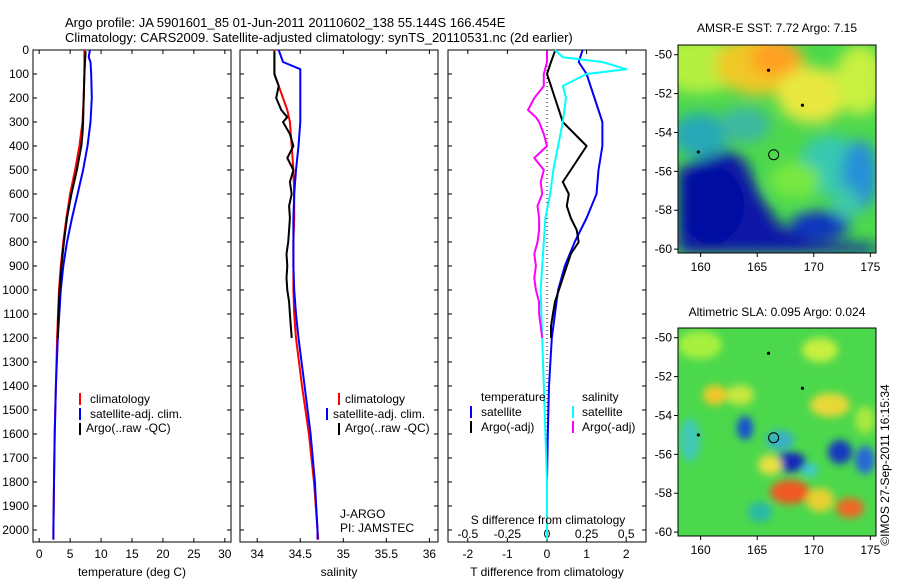 The image size is (900, 580). What do you see at coordinates (128, 428) in the screenshot?
I see `temperature-legend-argo: Argo(..raw -QC)` at bounding box center [128, 428].